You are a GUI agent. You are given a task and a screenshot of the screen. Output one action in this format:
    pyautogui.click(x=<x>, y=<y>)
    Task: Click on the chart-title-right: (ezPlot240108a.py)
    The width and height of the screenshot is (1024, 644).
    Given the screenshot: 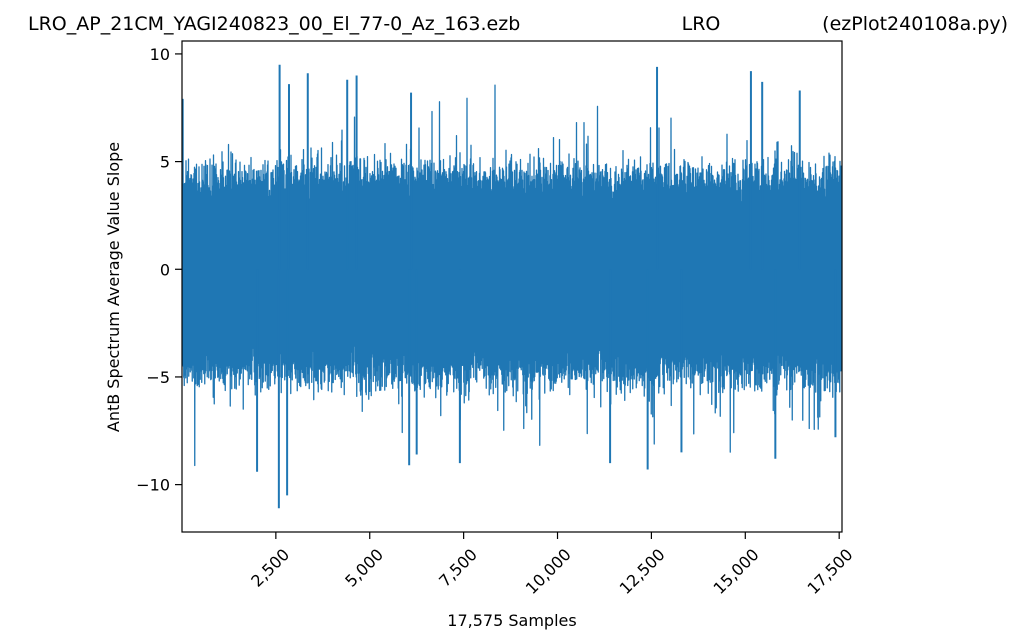 What is the action you would take?
    pyautogui.click(x=915, y=24)
    